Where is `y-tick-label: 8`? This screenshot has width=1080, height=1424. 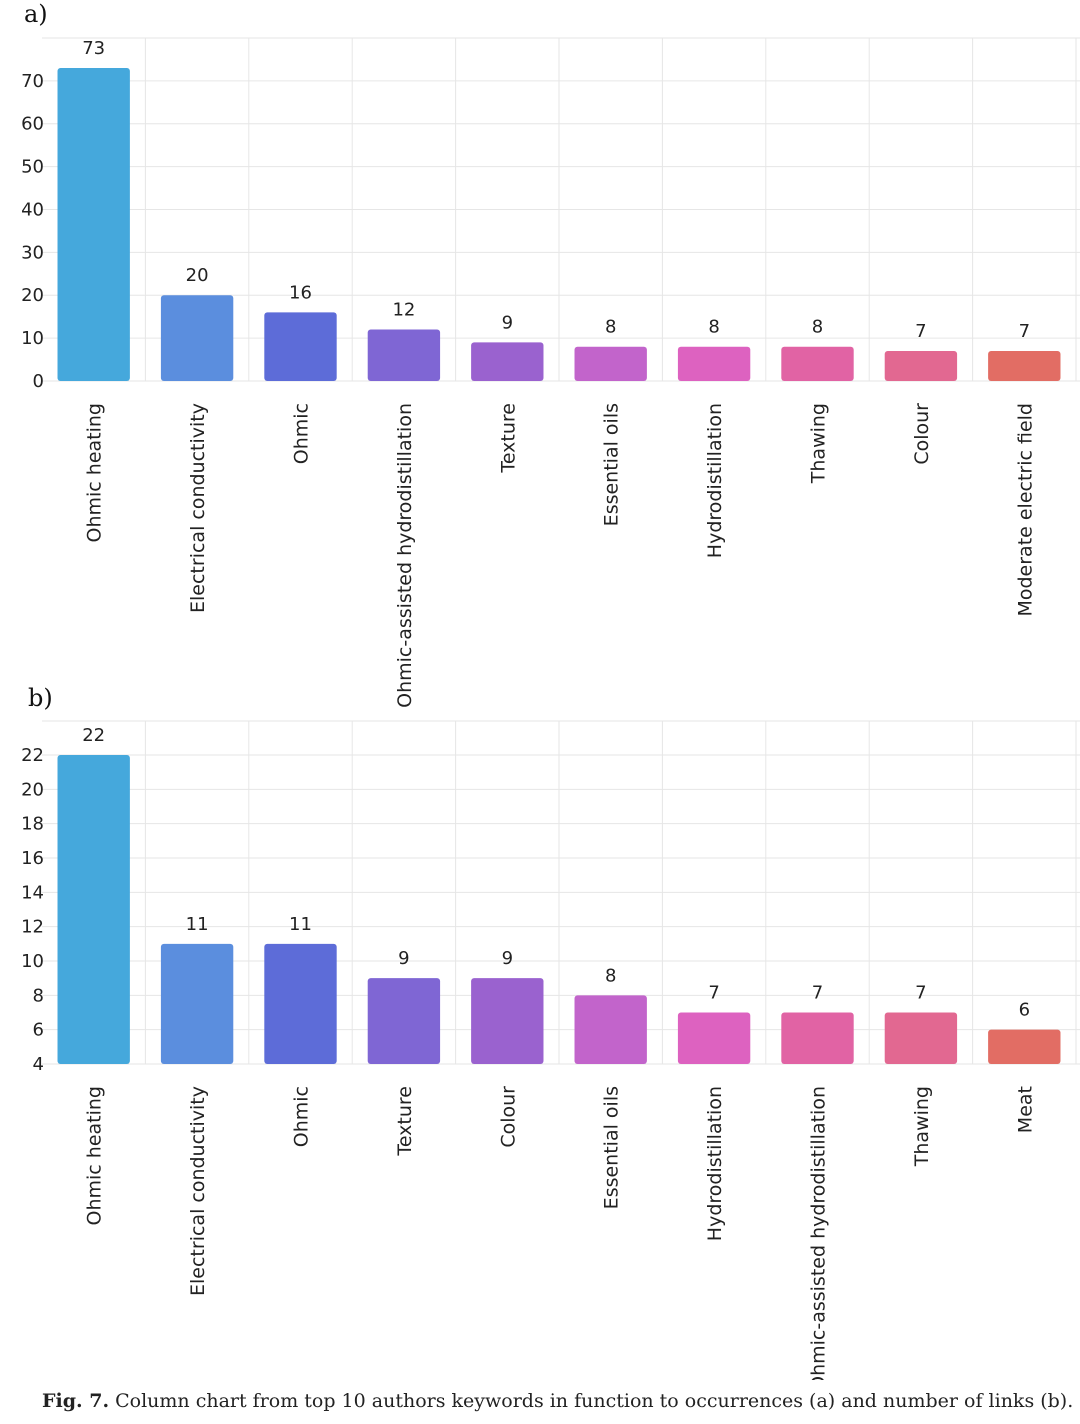
y-tick-label: 8 is located at coordinates (38, 995).